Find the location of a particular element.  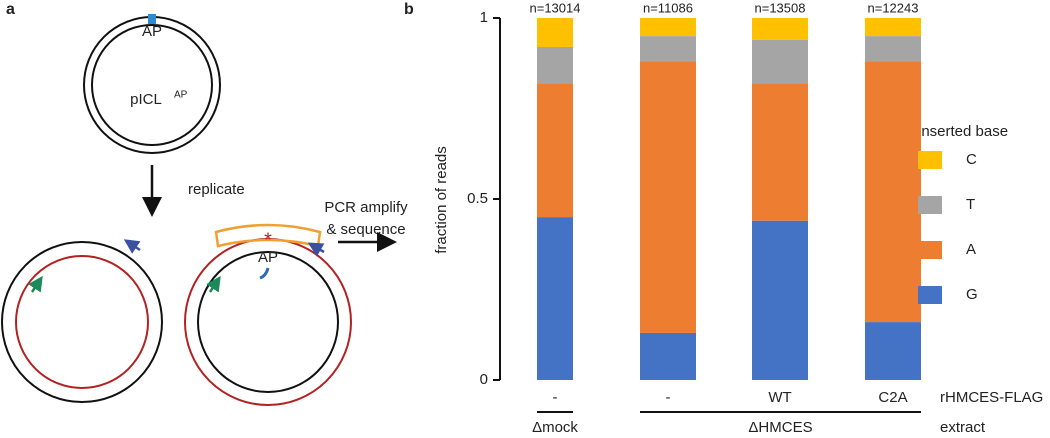

ap-hook is located at coordinates (264, 273).